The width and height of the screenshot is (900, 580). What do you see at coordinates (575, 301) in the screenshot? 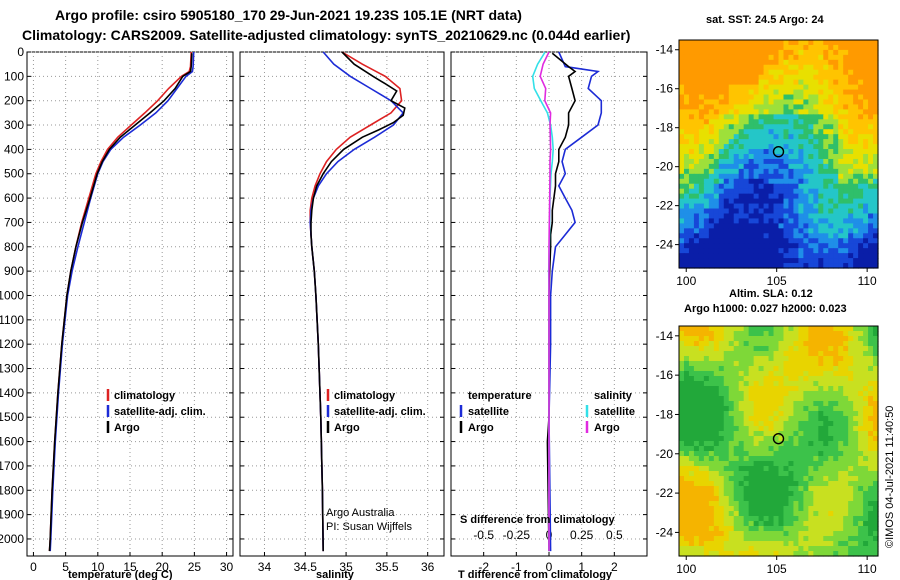
I see `series-t-satellite` at bounding box center [575, 301].